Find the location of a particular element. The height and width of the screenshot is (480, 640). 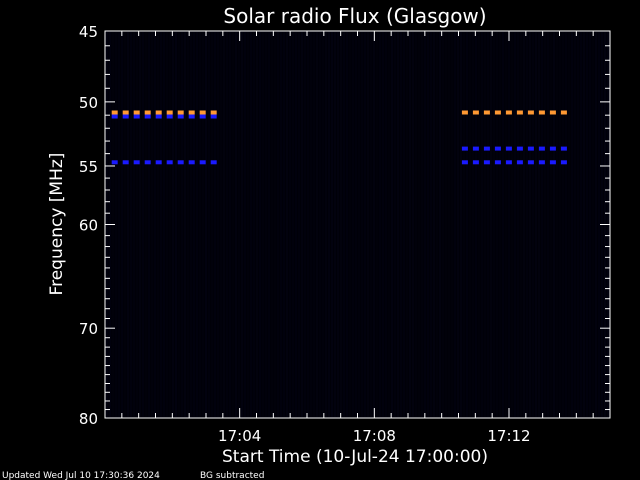

chart-title: Solar radio Flux (Glasgow) is located at coordinates (354, 16).